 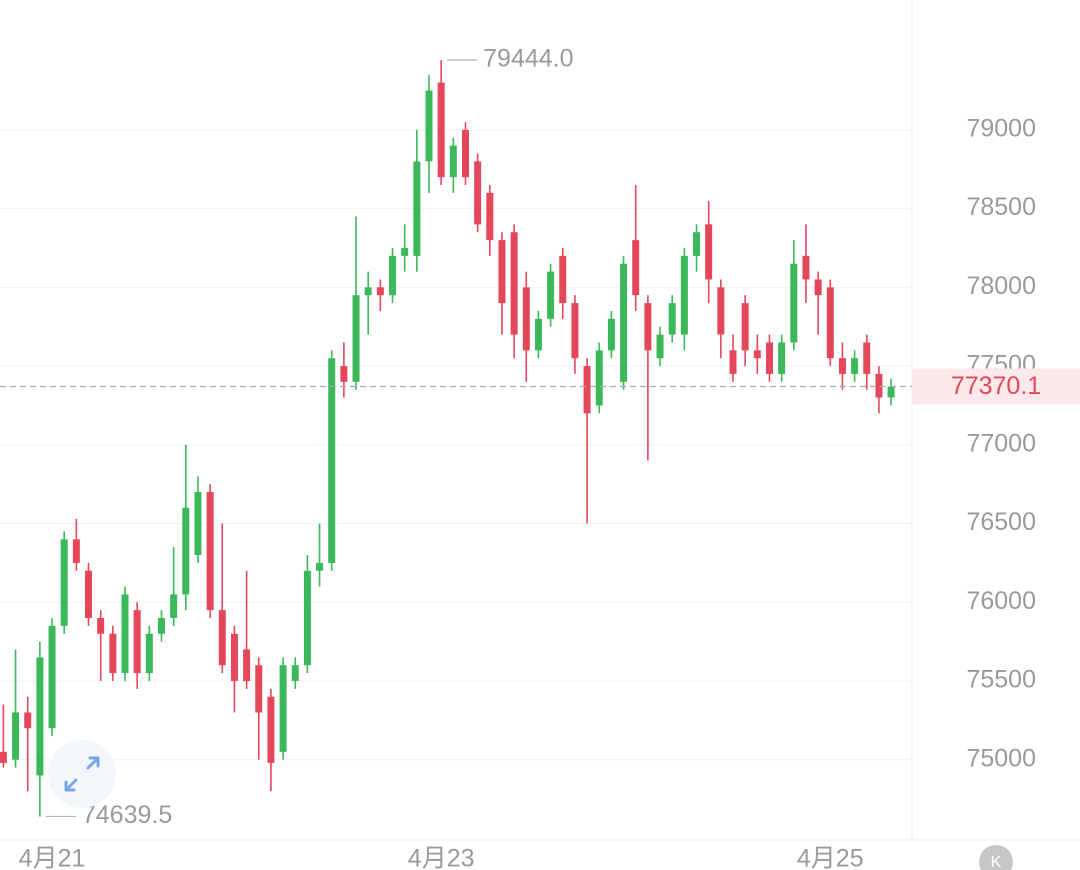 What do you see at coordinates (996, 862) in the screenshot?
I see `svg-text: K` at bounding box center [996, 862].